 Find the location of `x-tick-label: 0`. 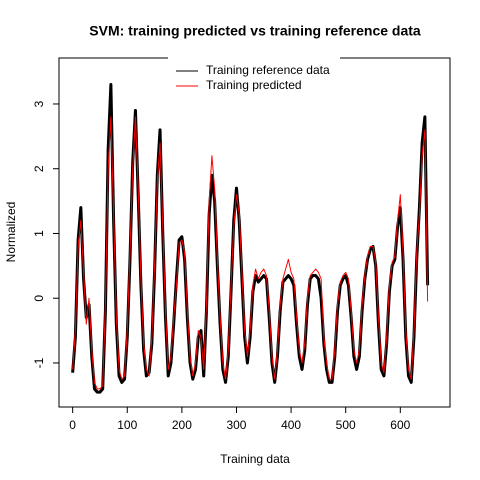

x-tick-label: 0 is located at coordinates (72, 425).